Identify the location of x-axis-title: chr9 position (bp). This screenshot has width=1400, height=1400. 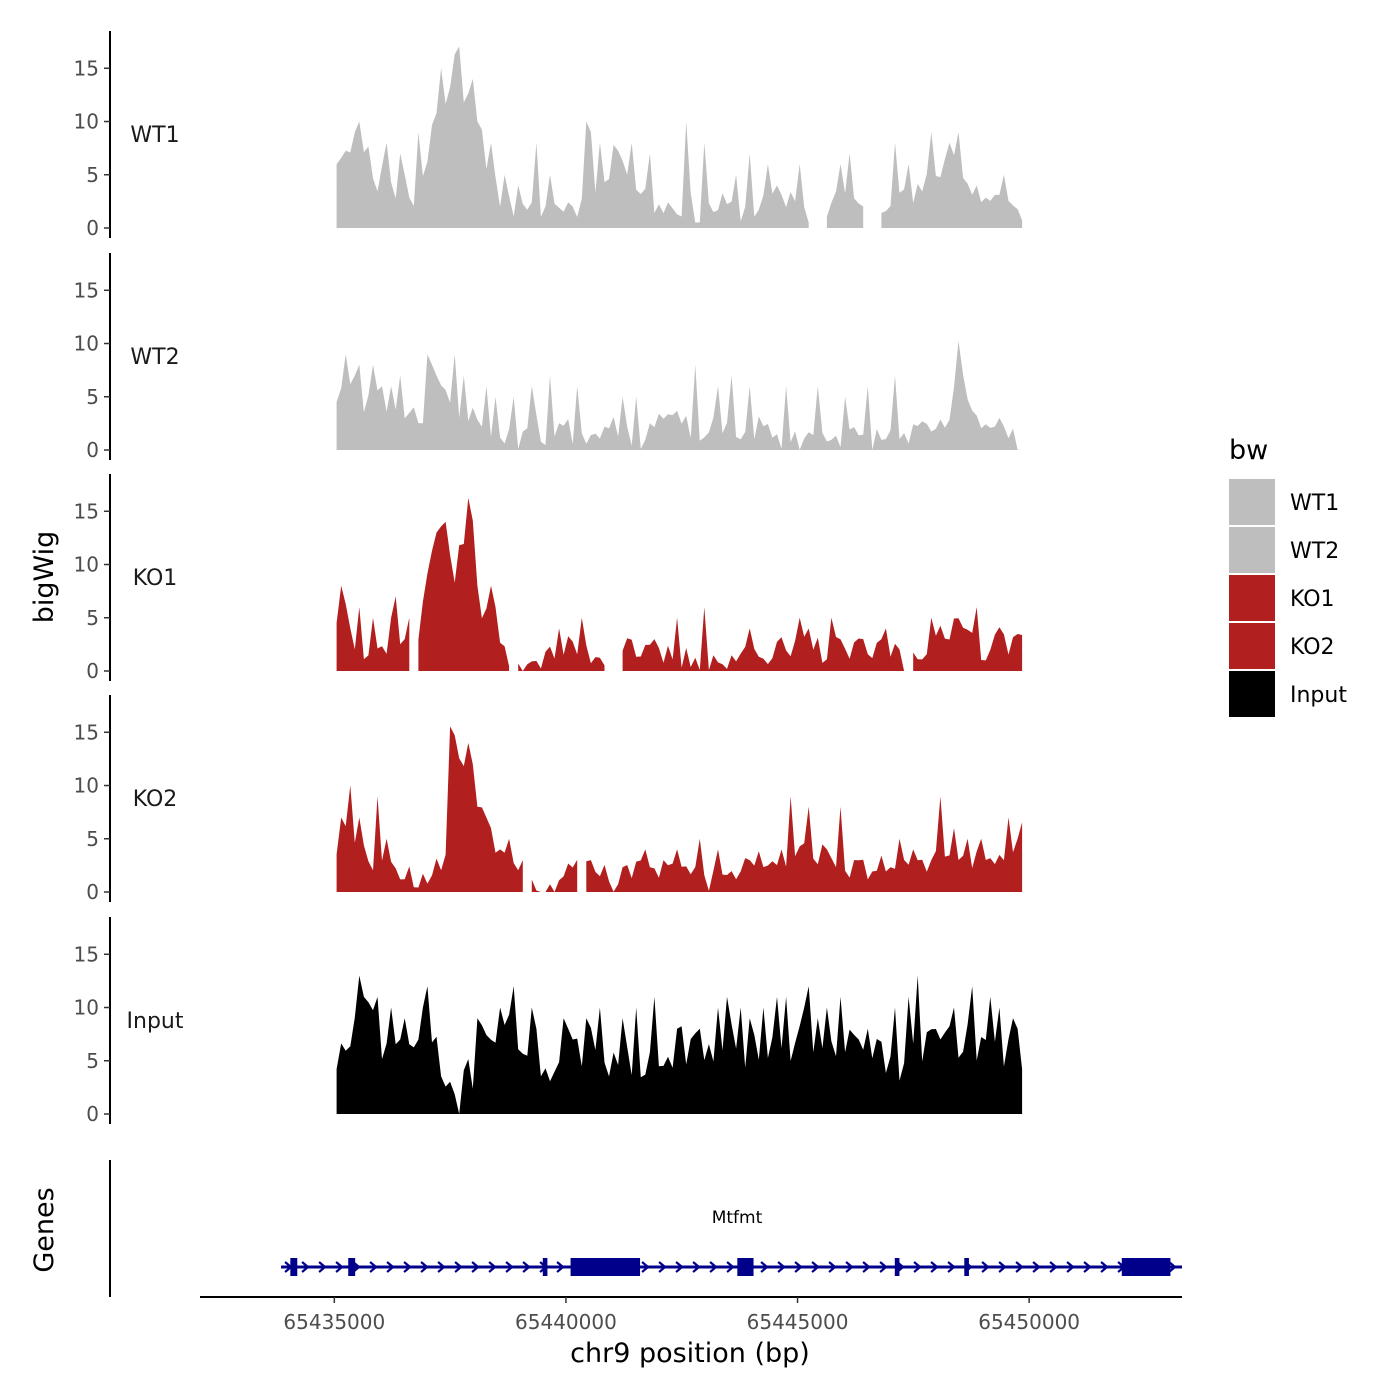
(690, 1353).